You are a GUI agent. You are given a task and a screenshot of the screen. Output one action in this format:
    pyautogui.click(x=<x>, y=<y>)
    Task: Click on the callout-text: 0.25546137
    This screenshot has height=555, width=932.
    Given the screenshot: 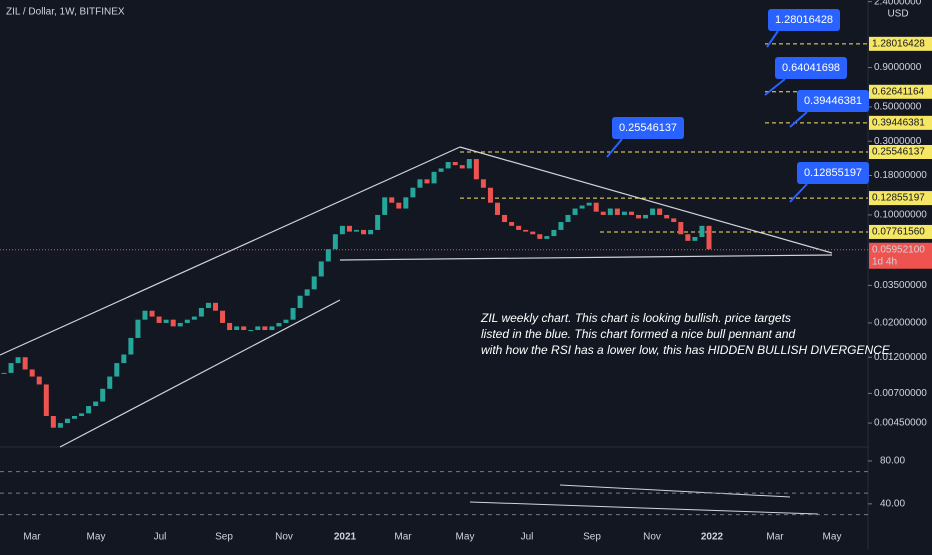 What is the action you would take?
    pyautogui.click(x=648, y=128)
    